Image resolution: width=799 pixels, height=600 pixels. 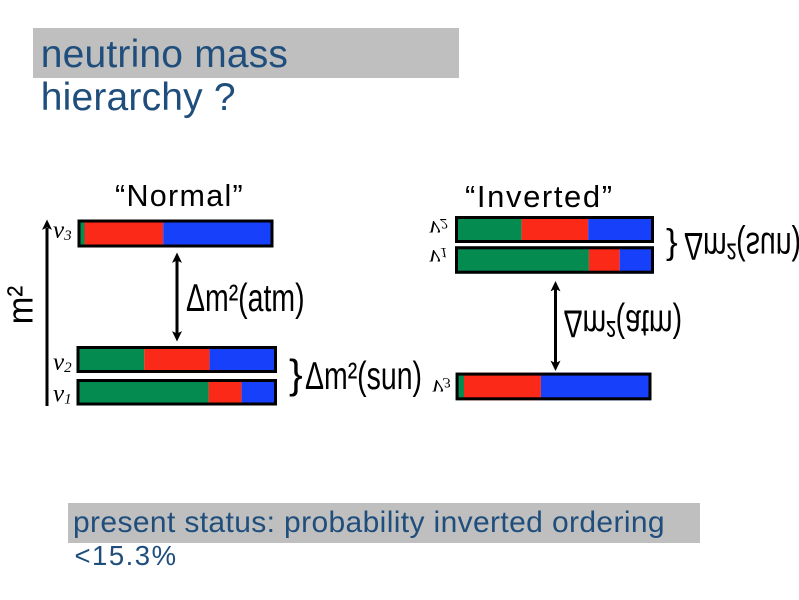 I want to click on svg-text: “Inverted”, so click(x=539, y=196).